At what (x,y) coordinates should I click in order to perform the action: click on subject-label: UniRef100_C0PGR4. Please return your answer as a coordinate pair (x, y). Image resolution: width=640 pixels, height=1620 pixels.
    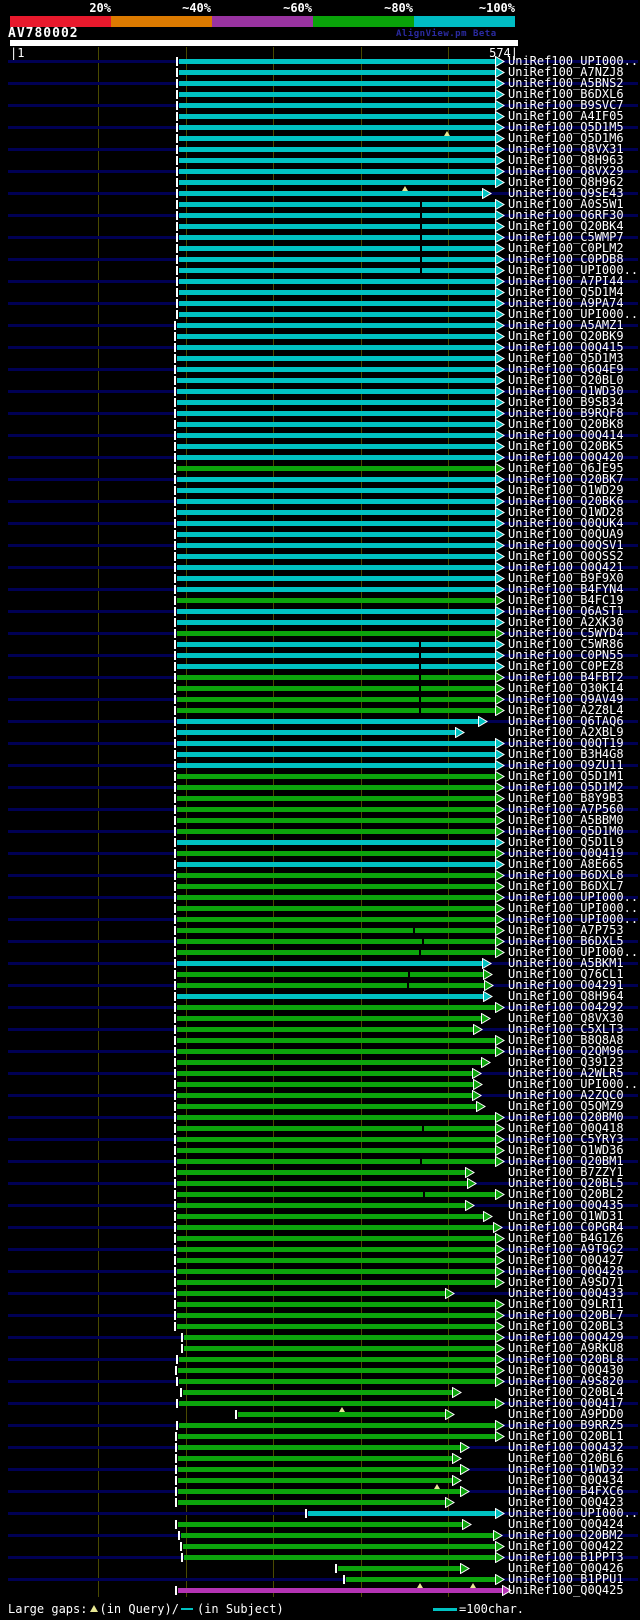
    Looking at the image, I should click on (566, 1227).